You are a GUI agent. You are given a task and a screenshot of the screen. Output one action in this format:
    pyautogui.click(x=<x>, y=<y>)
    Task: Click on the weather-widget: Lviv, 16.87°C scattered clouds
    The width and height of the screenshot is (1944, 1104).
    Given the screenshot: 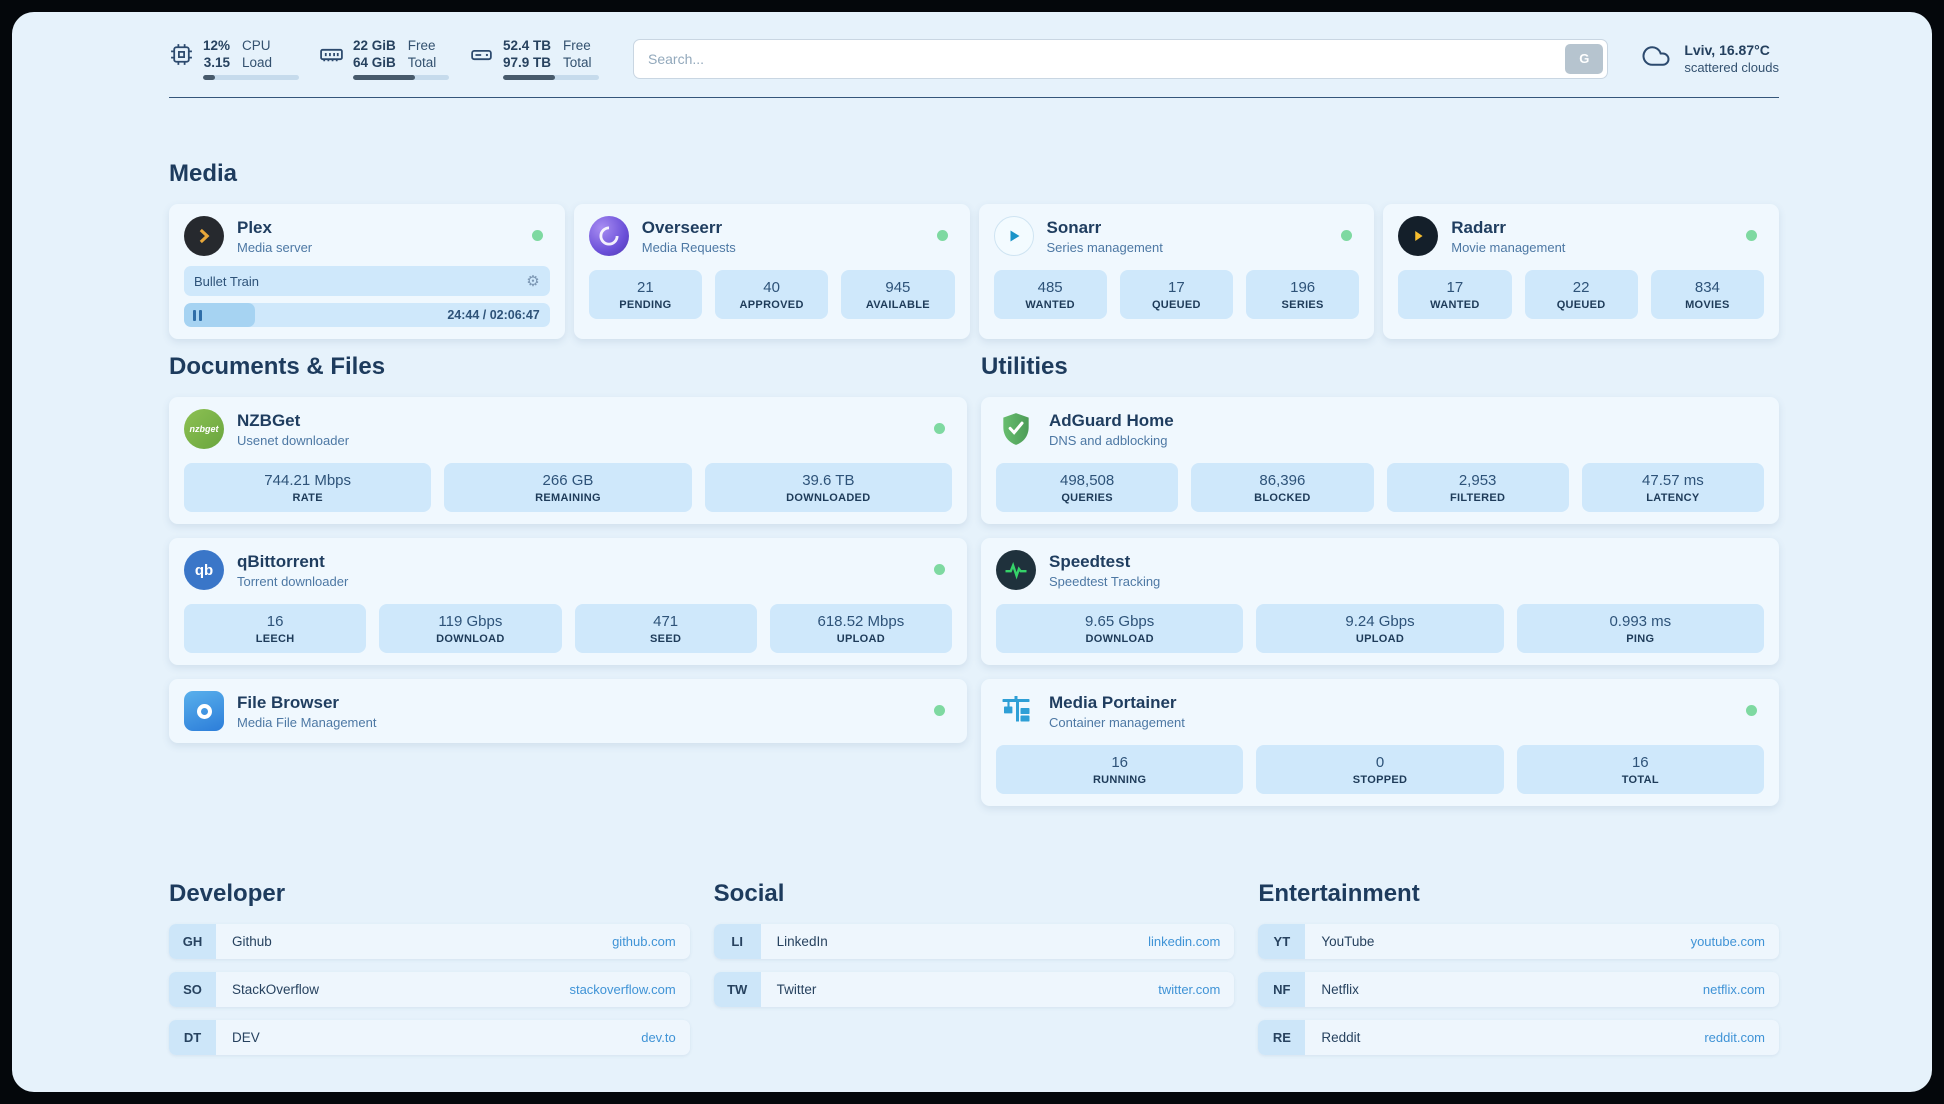 What is the action you would take?
    pyautogui.click(x=1708, y=59)
    